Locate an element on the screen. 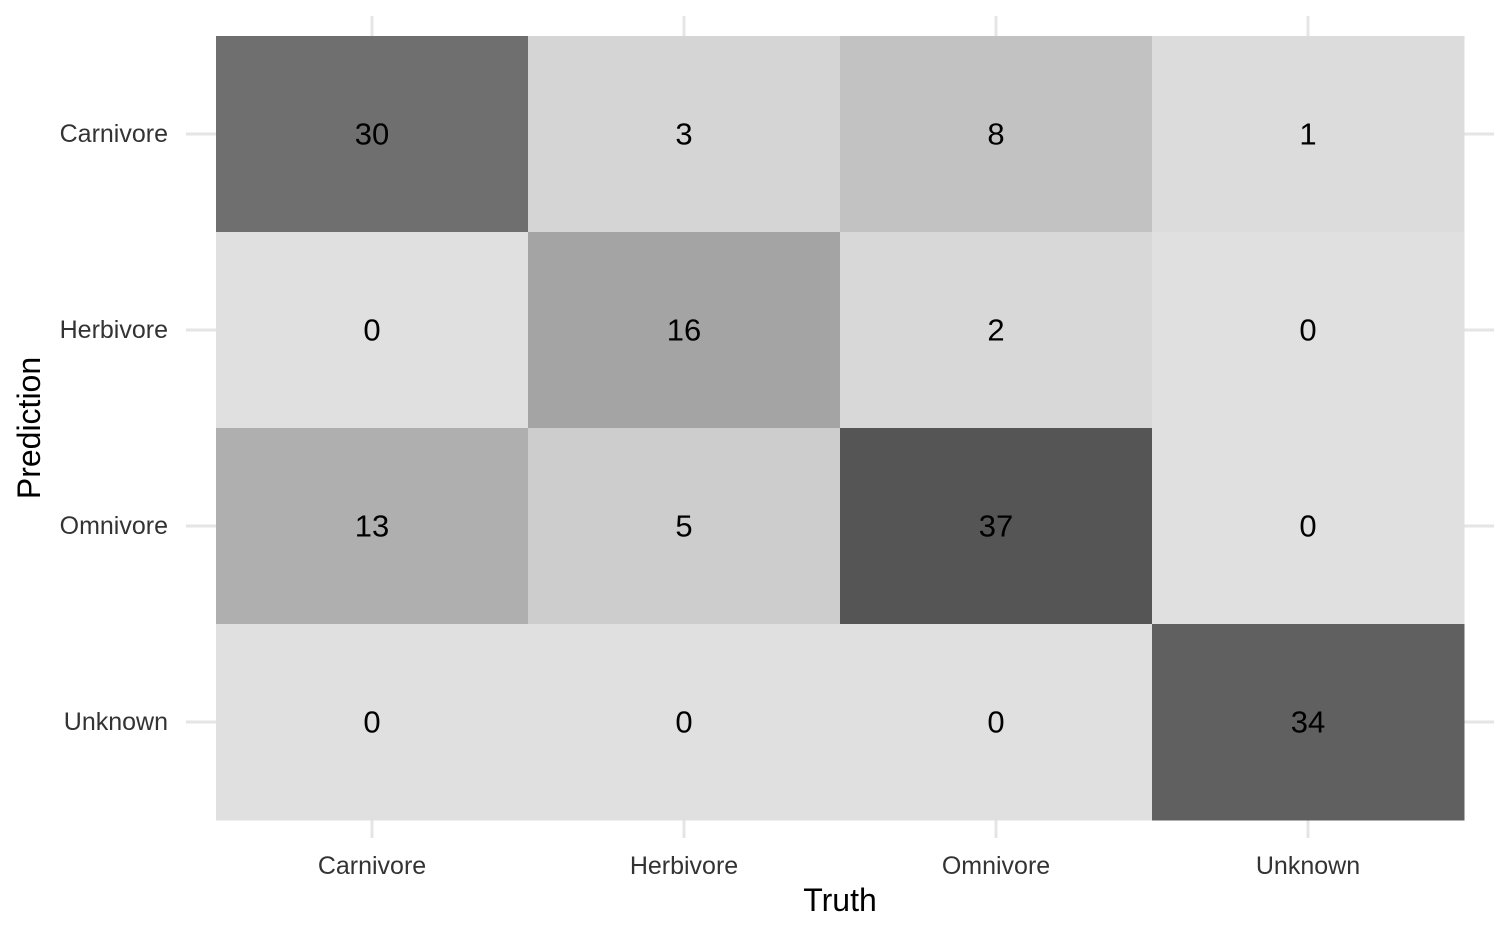 The height and width of the screenshot is (934, 1512). cell-value-label: 1 is located at coordinates (1307, 134).